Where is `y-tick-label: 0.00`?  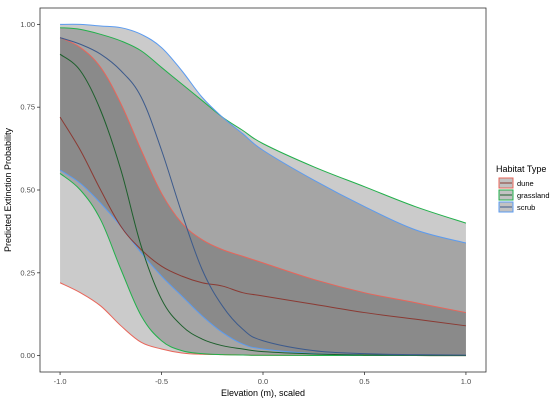
y-tick-label: 0.00 is located at coordinates (27, 355).